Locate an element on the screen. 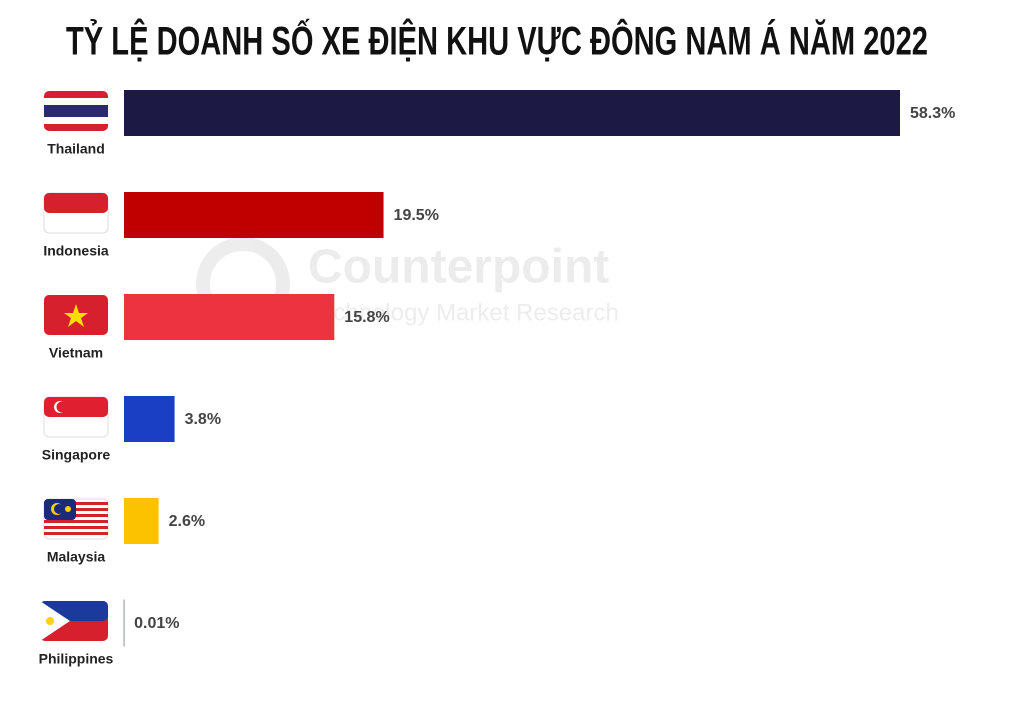 This screenshot has width=1024, height=725. value-label: 3.8% is located at coordinates (203, 419).